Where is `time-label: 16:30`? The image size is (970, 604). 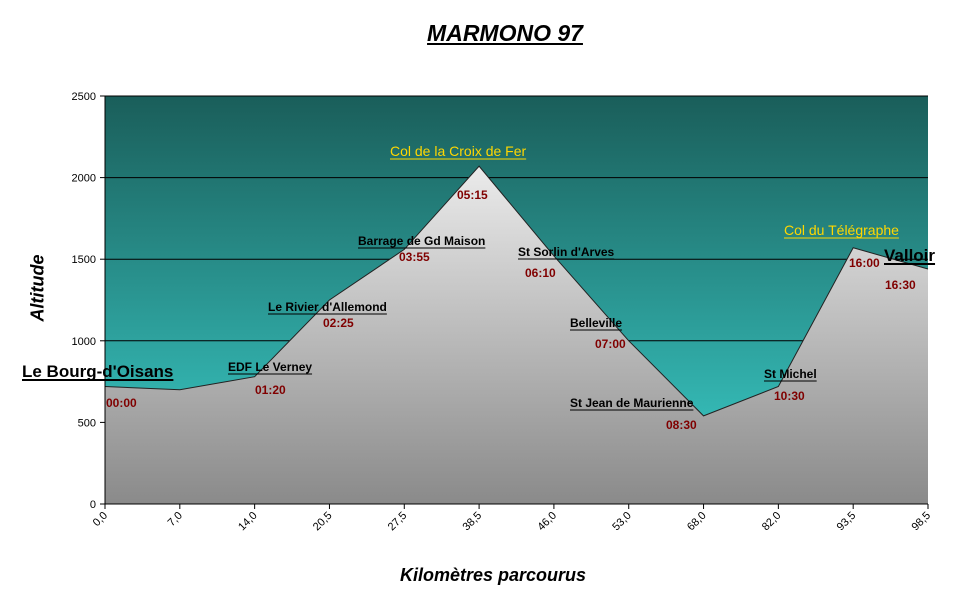
time-label: 16:30 is located at coordinates (900, 285).